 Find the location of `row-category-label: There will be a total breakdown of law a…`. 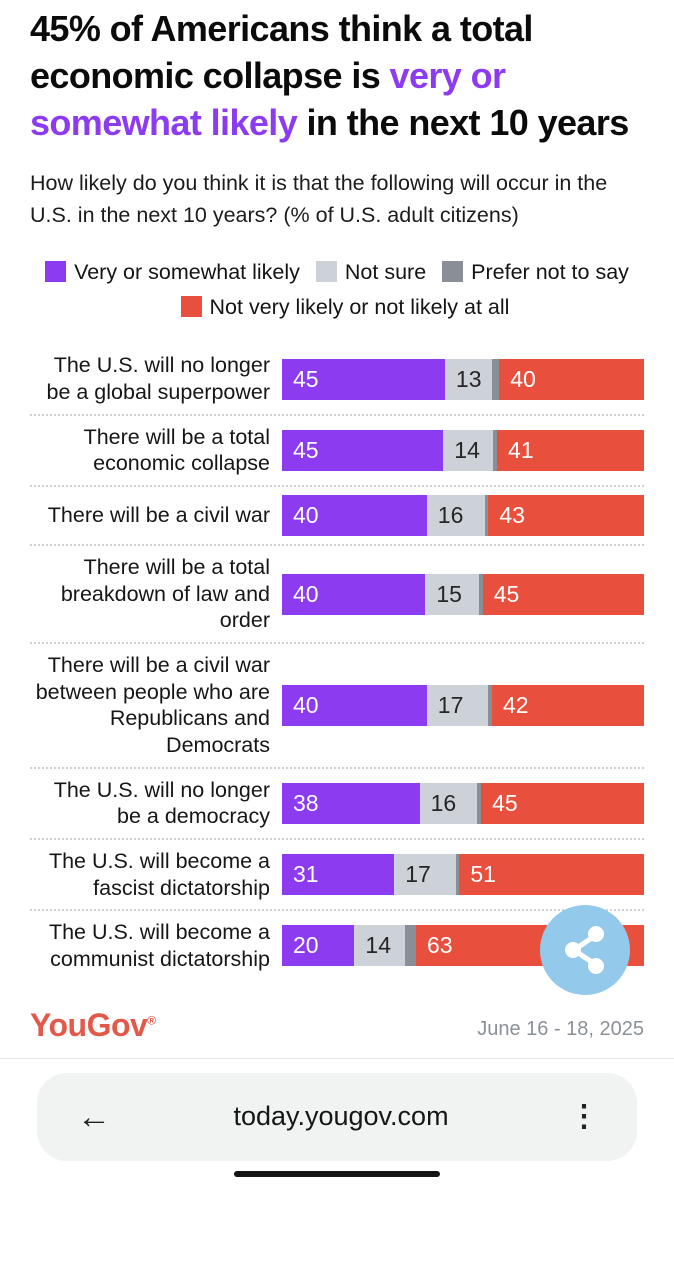

row-category-label: There will be a total breakdown of law a… is located at coordinates (165, 594).